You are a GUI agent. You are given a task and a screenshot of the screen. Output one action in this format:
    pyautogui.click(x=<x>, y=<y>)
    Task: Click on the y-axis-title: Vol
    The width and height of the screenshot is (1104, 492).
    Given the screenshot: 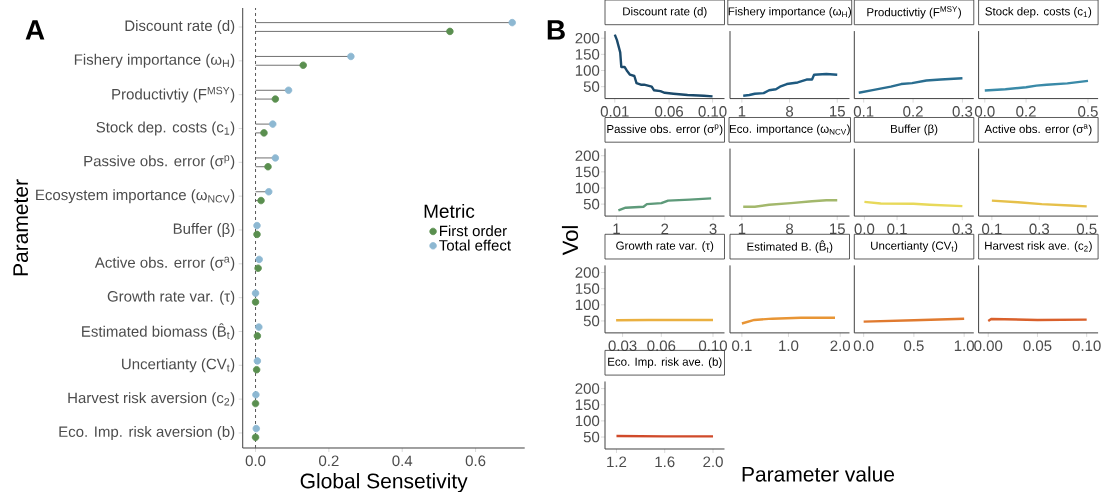 What is the action you would take?
    pyautogui.click(x=570, y=241)
    